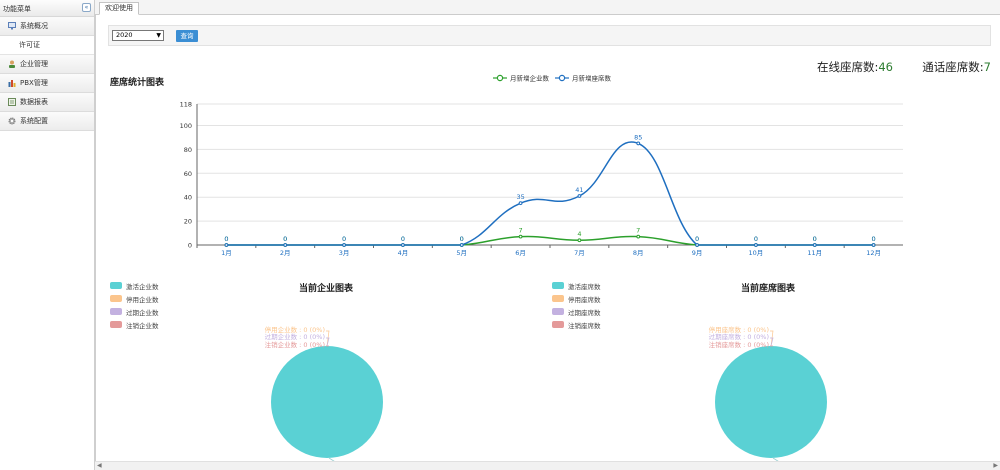  I want to click on legend-item-1: 月新增座席数, so click(583, 78).